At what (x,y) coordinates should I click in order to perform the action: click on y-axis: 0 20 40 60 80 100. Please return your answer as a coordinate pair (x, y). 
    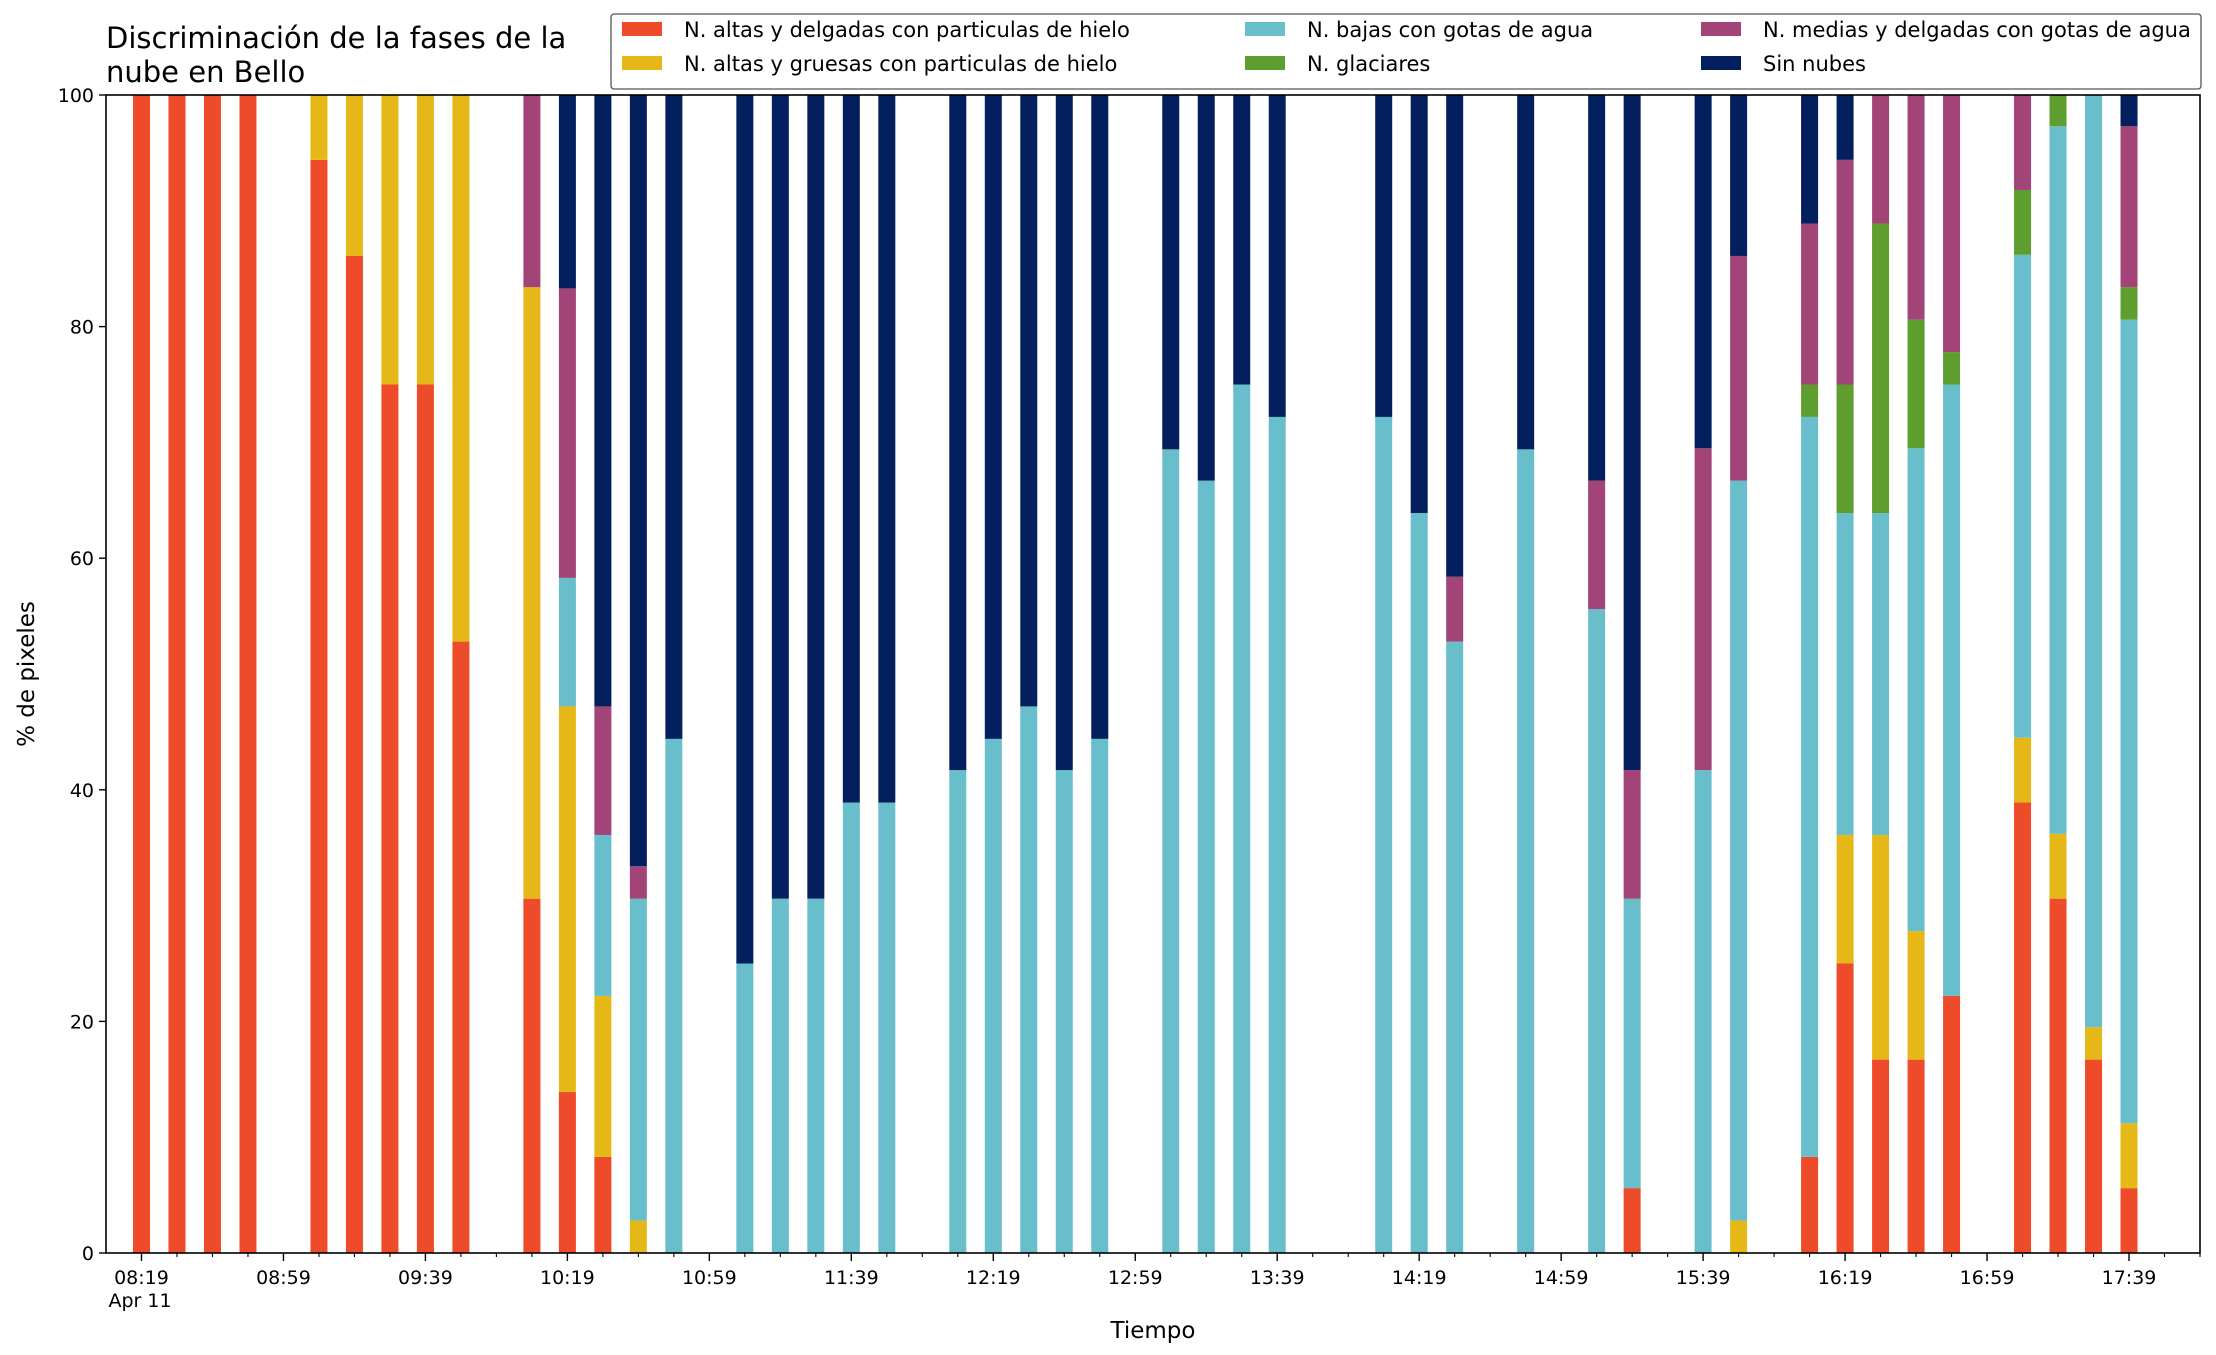
    Looking at the image, I should click on (82, 675).